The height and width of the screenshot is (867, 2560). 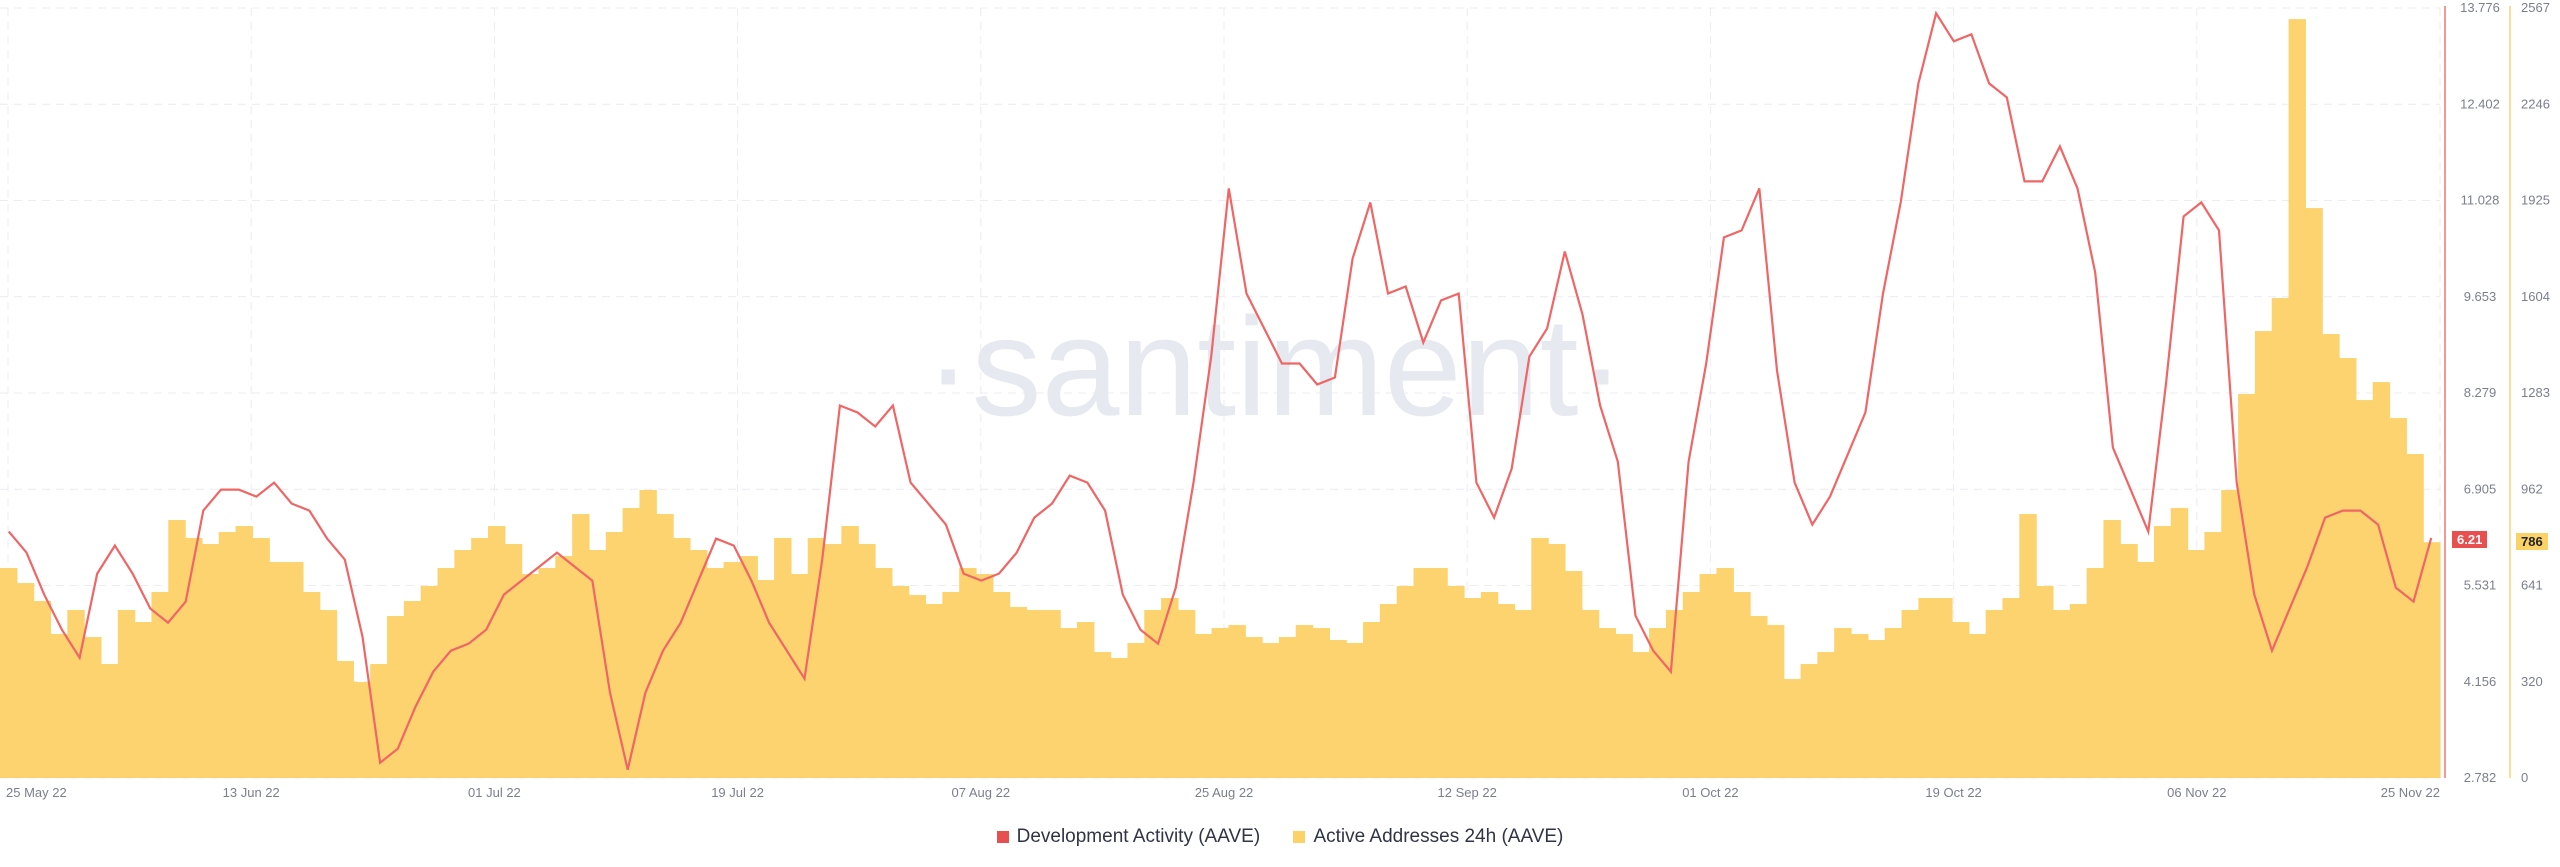 What do you see at coordinates (1953, 792) in the screenshot?
I see `date-tick-label: 19 Oct 22` at bounding box center [1953, 792].